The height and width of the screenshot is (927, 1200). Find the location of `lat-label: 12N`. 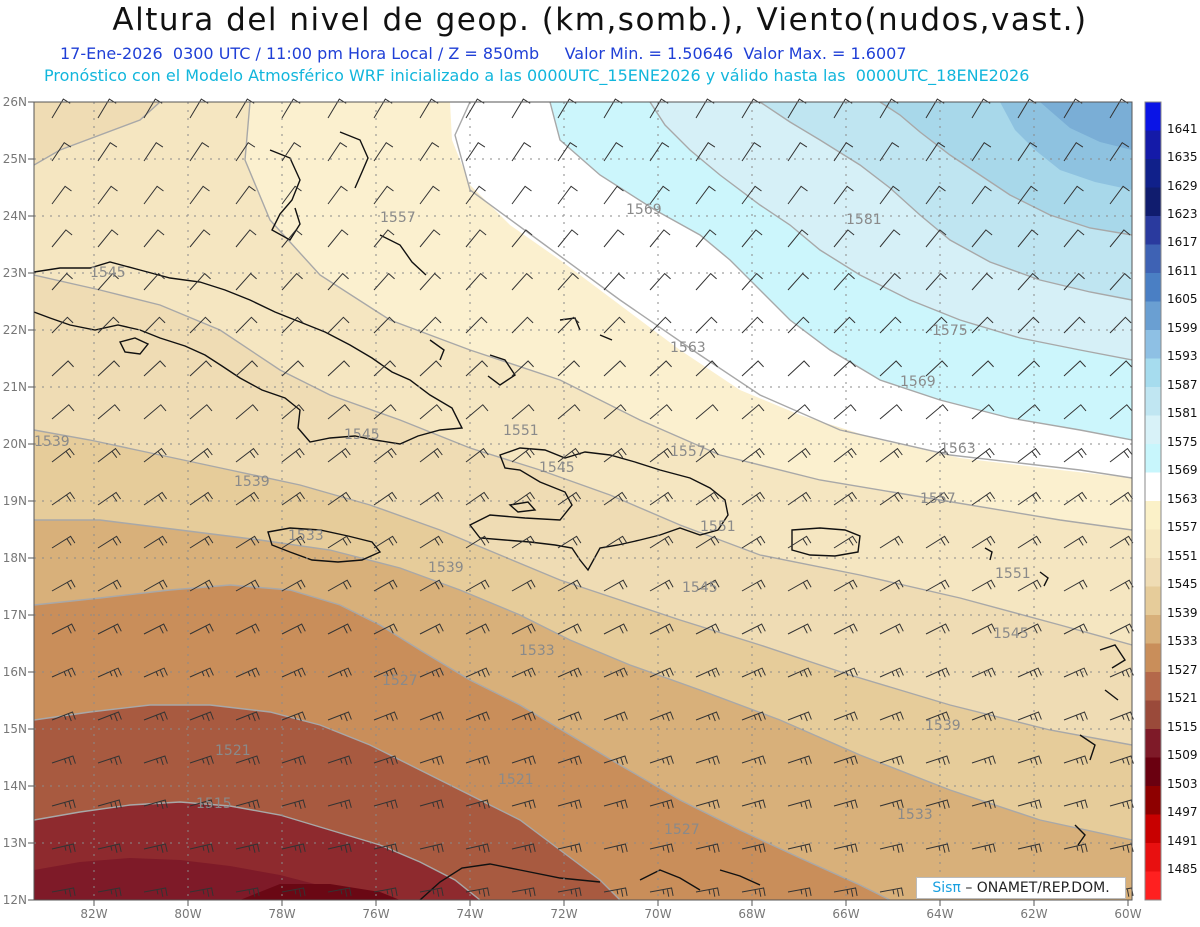

lat-label: 12N is located at coordinates (15, 900).